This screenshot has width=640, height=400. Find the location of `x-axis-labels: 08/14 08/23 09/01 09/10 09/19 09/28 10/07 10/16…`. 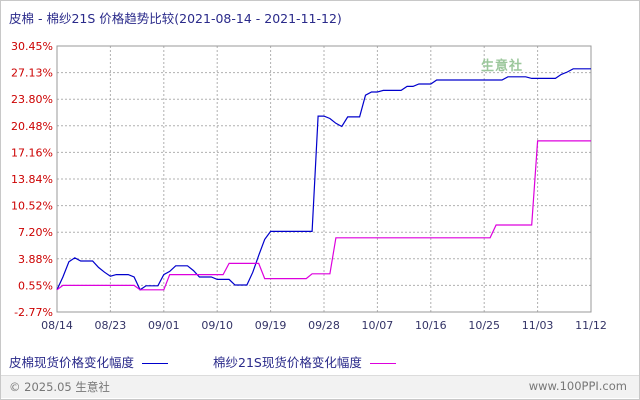

x-axis-labels: 08/14 08/23 09/01 09/10 09/19 09/28 10/07 10/16… is located at coordinates (324, 325).